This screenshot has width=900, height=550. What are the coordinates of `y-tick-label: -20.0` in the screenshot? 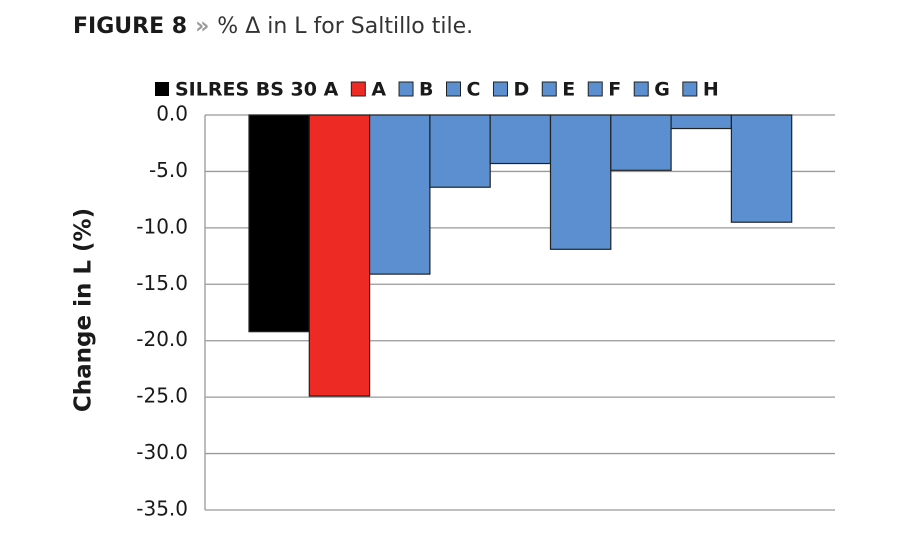 It's located at (162, 339).